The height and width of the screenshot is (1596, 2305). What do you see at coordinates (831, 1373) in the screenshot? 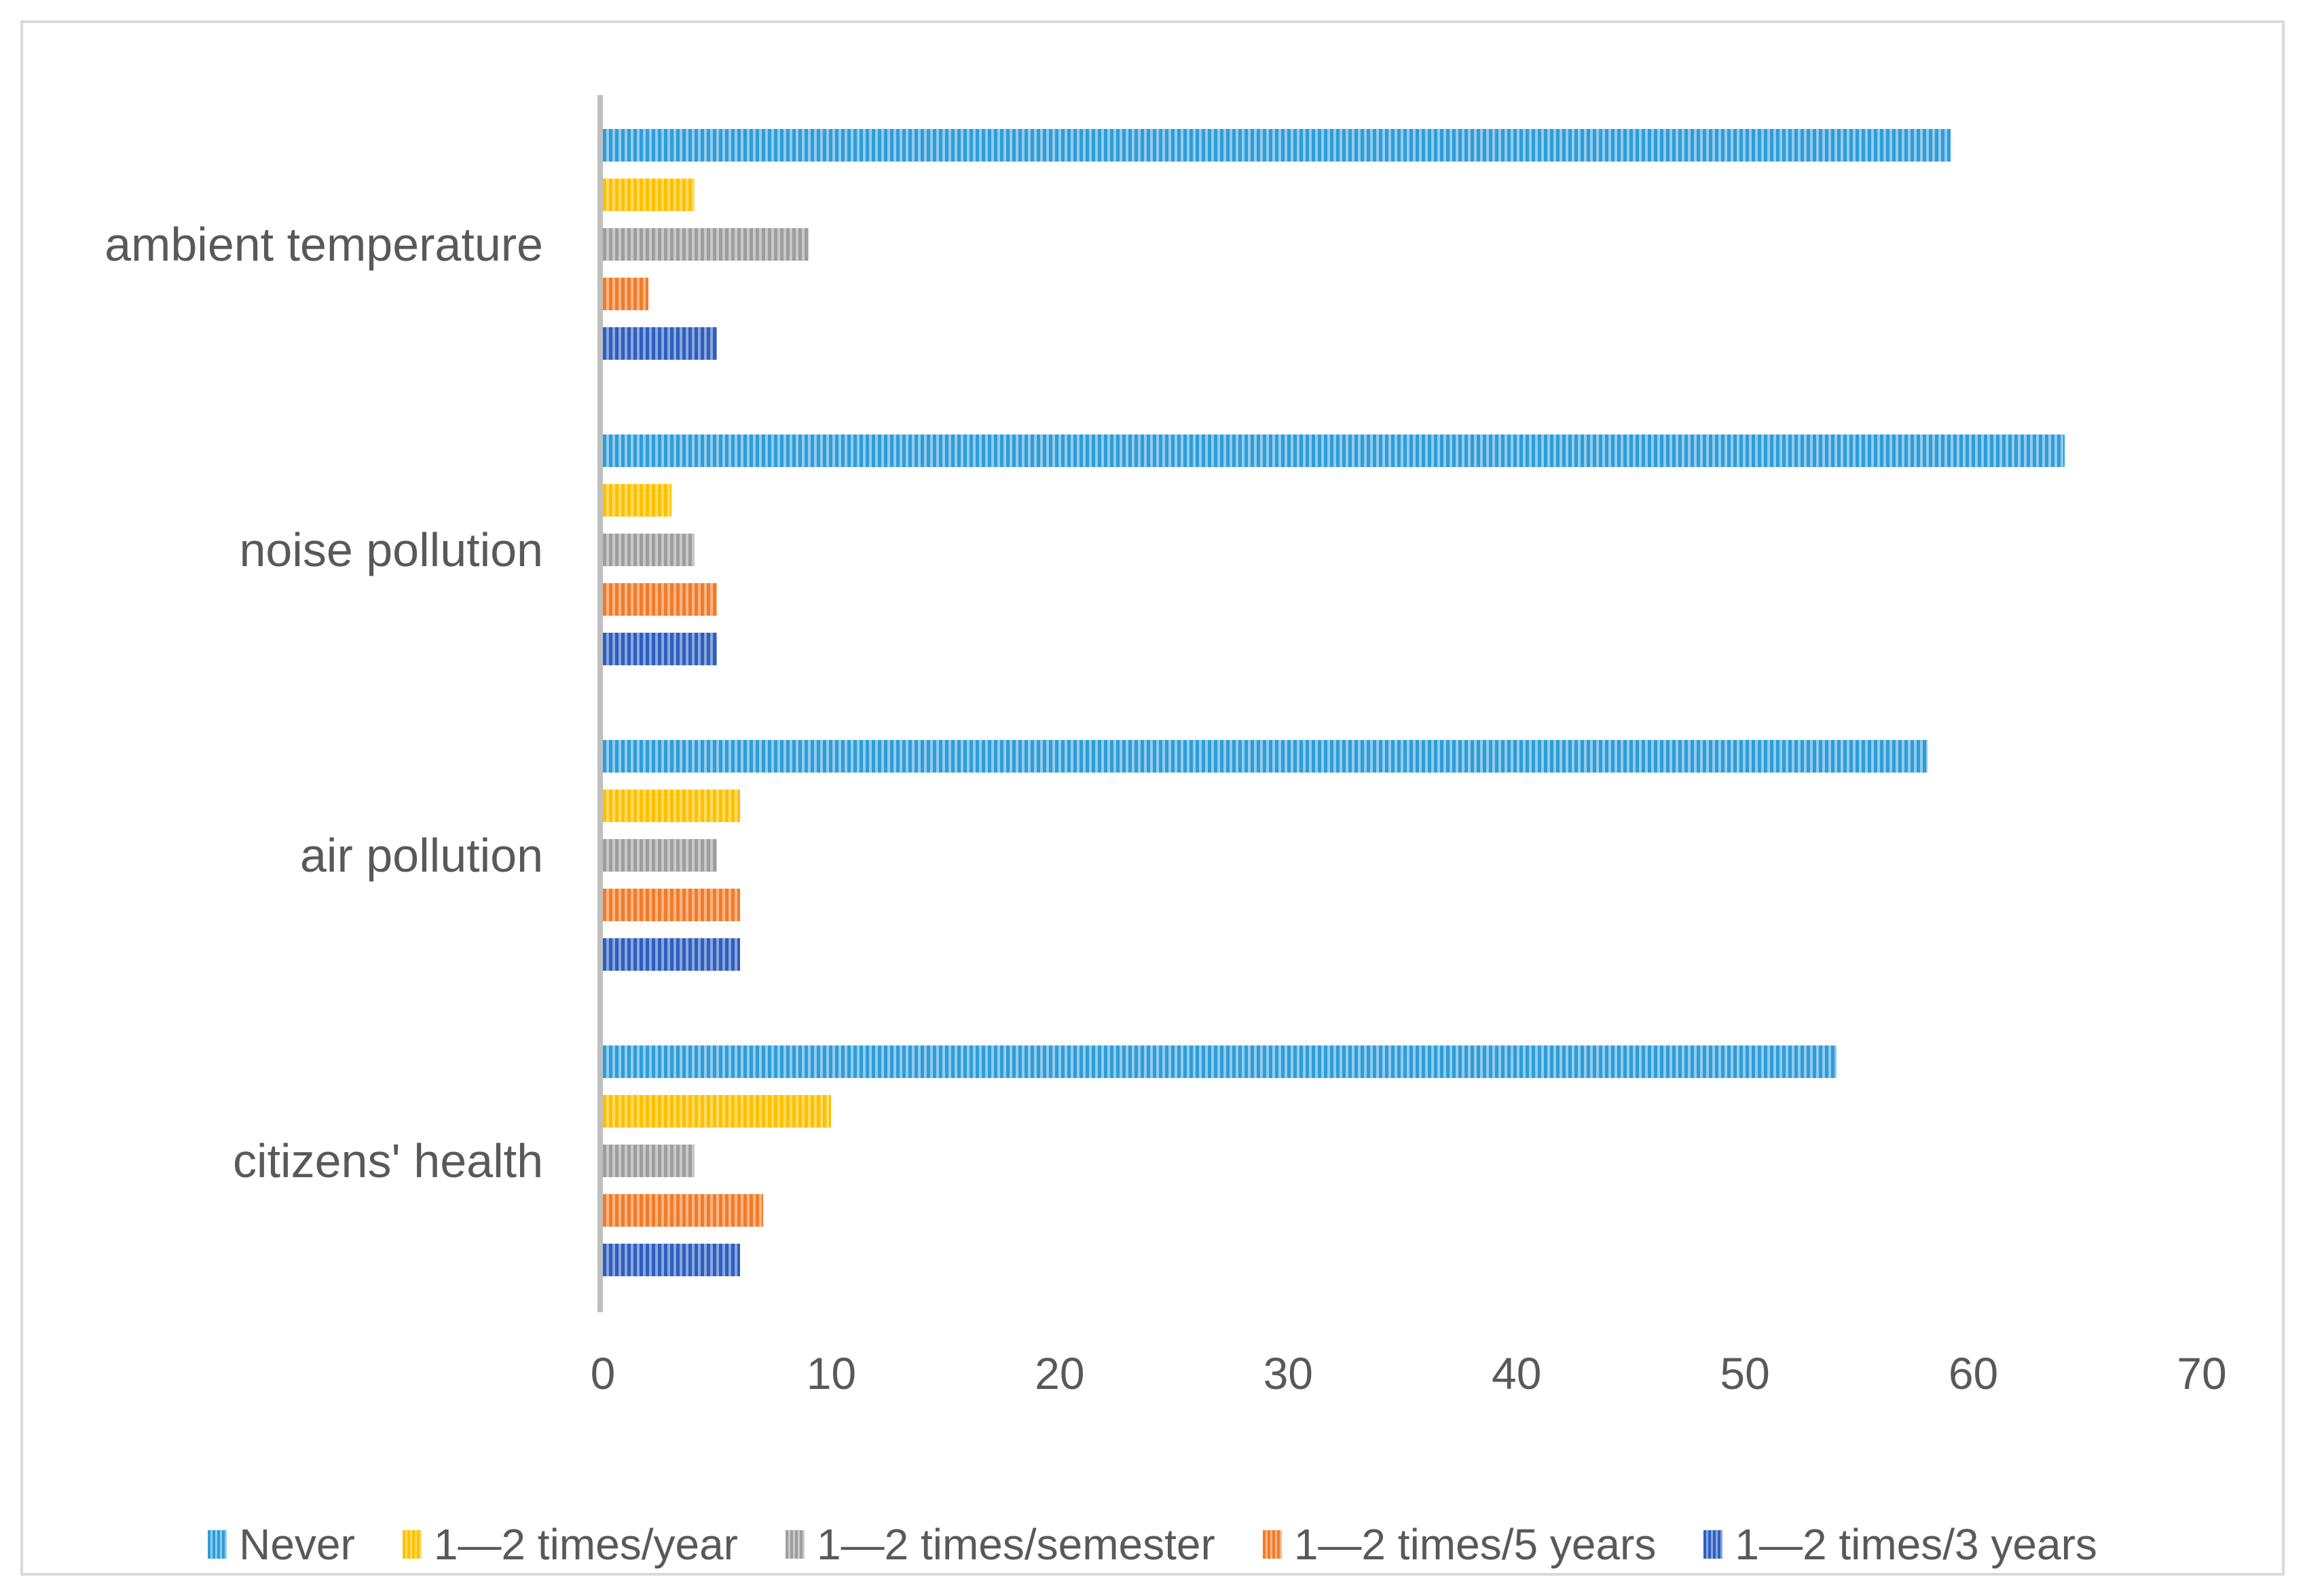
I see `x-tick-label: 10` at bounding box center [831, 1373].